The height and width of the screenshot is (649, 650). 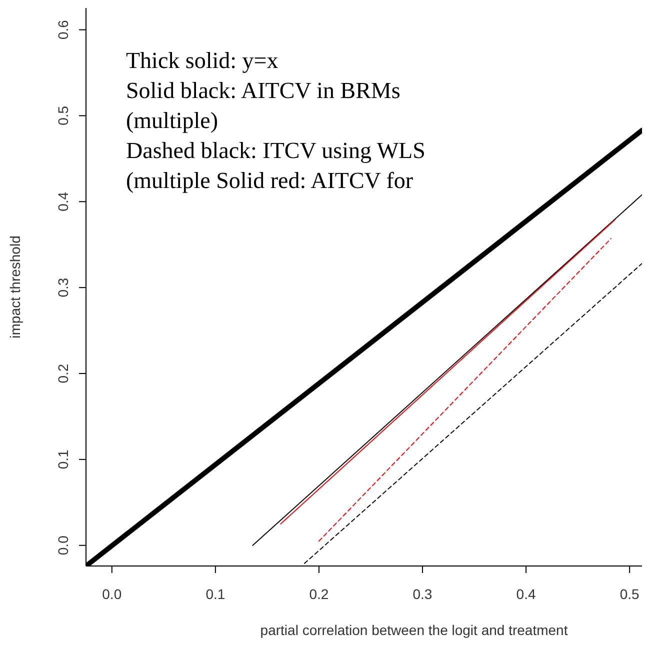 What do you see at coordinates (270, 180) in the screenshot?
I see `annotation: (multiple Solid red: AITCV for` at bounding box center [270, 180].